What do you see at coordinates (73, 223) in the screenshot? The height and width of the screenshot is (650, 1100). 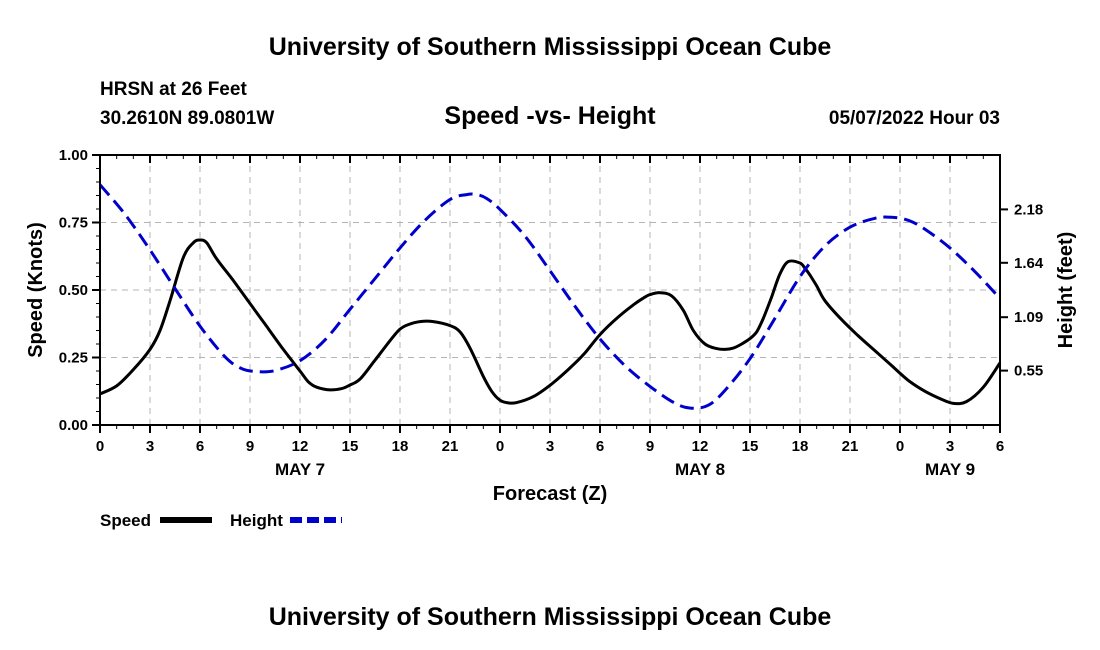 I see `y-tick-label: 0.75` at bounding box center [73, 223].